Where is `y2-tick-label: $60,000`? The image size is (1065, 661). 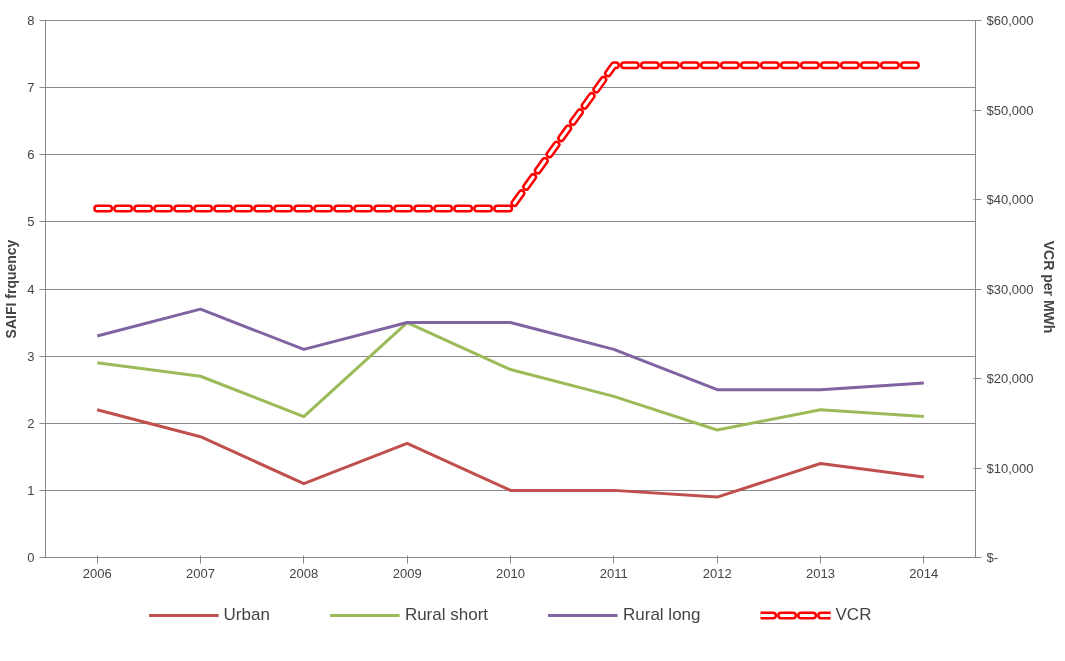 y2-tick-label: $60,000 is located at coordinates (1010, 20).